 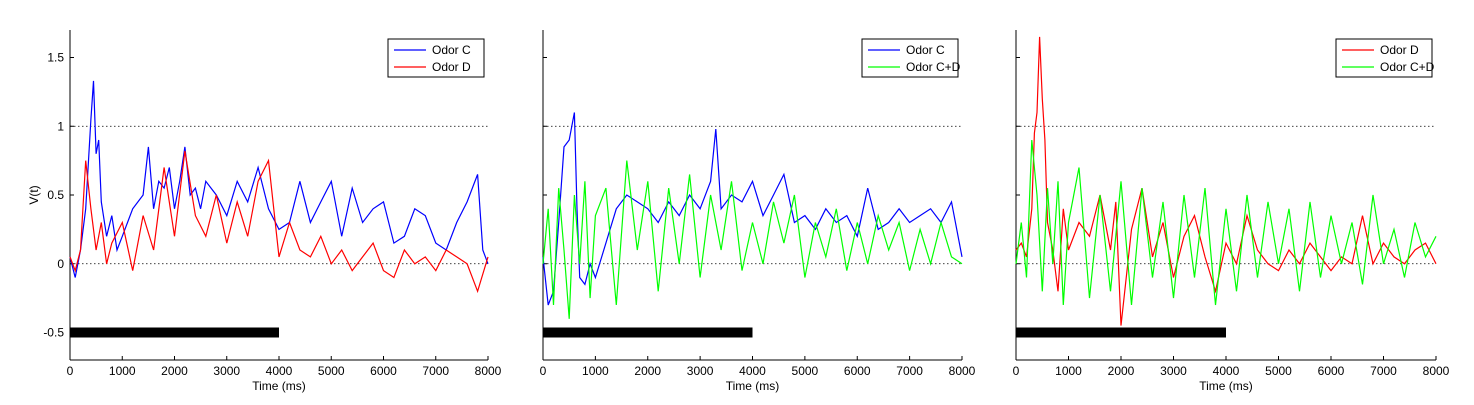 I want to click on y-tick-label: 1, so click(x=60, y=126).